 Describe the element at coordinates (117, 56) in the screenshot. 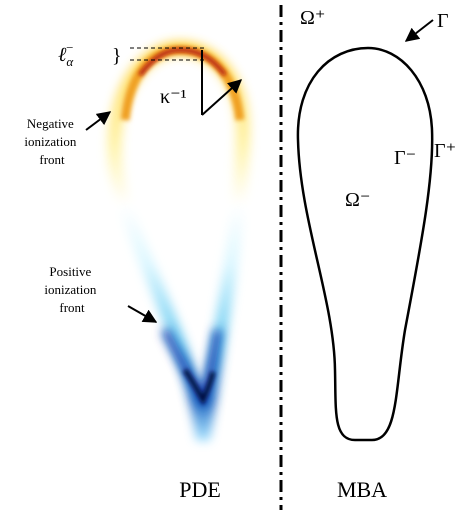

I see `brace: }` at that location.